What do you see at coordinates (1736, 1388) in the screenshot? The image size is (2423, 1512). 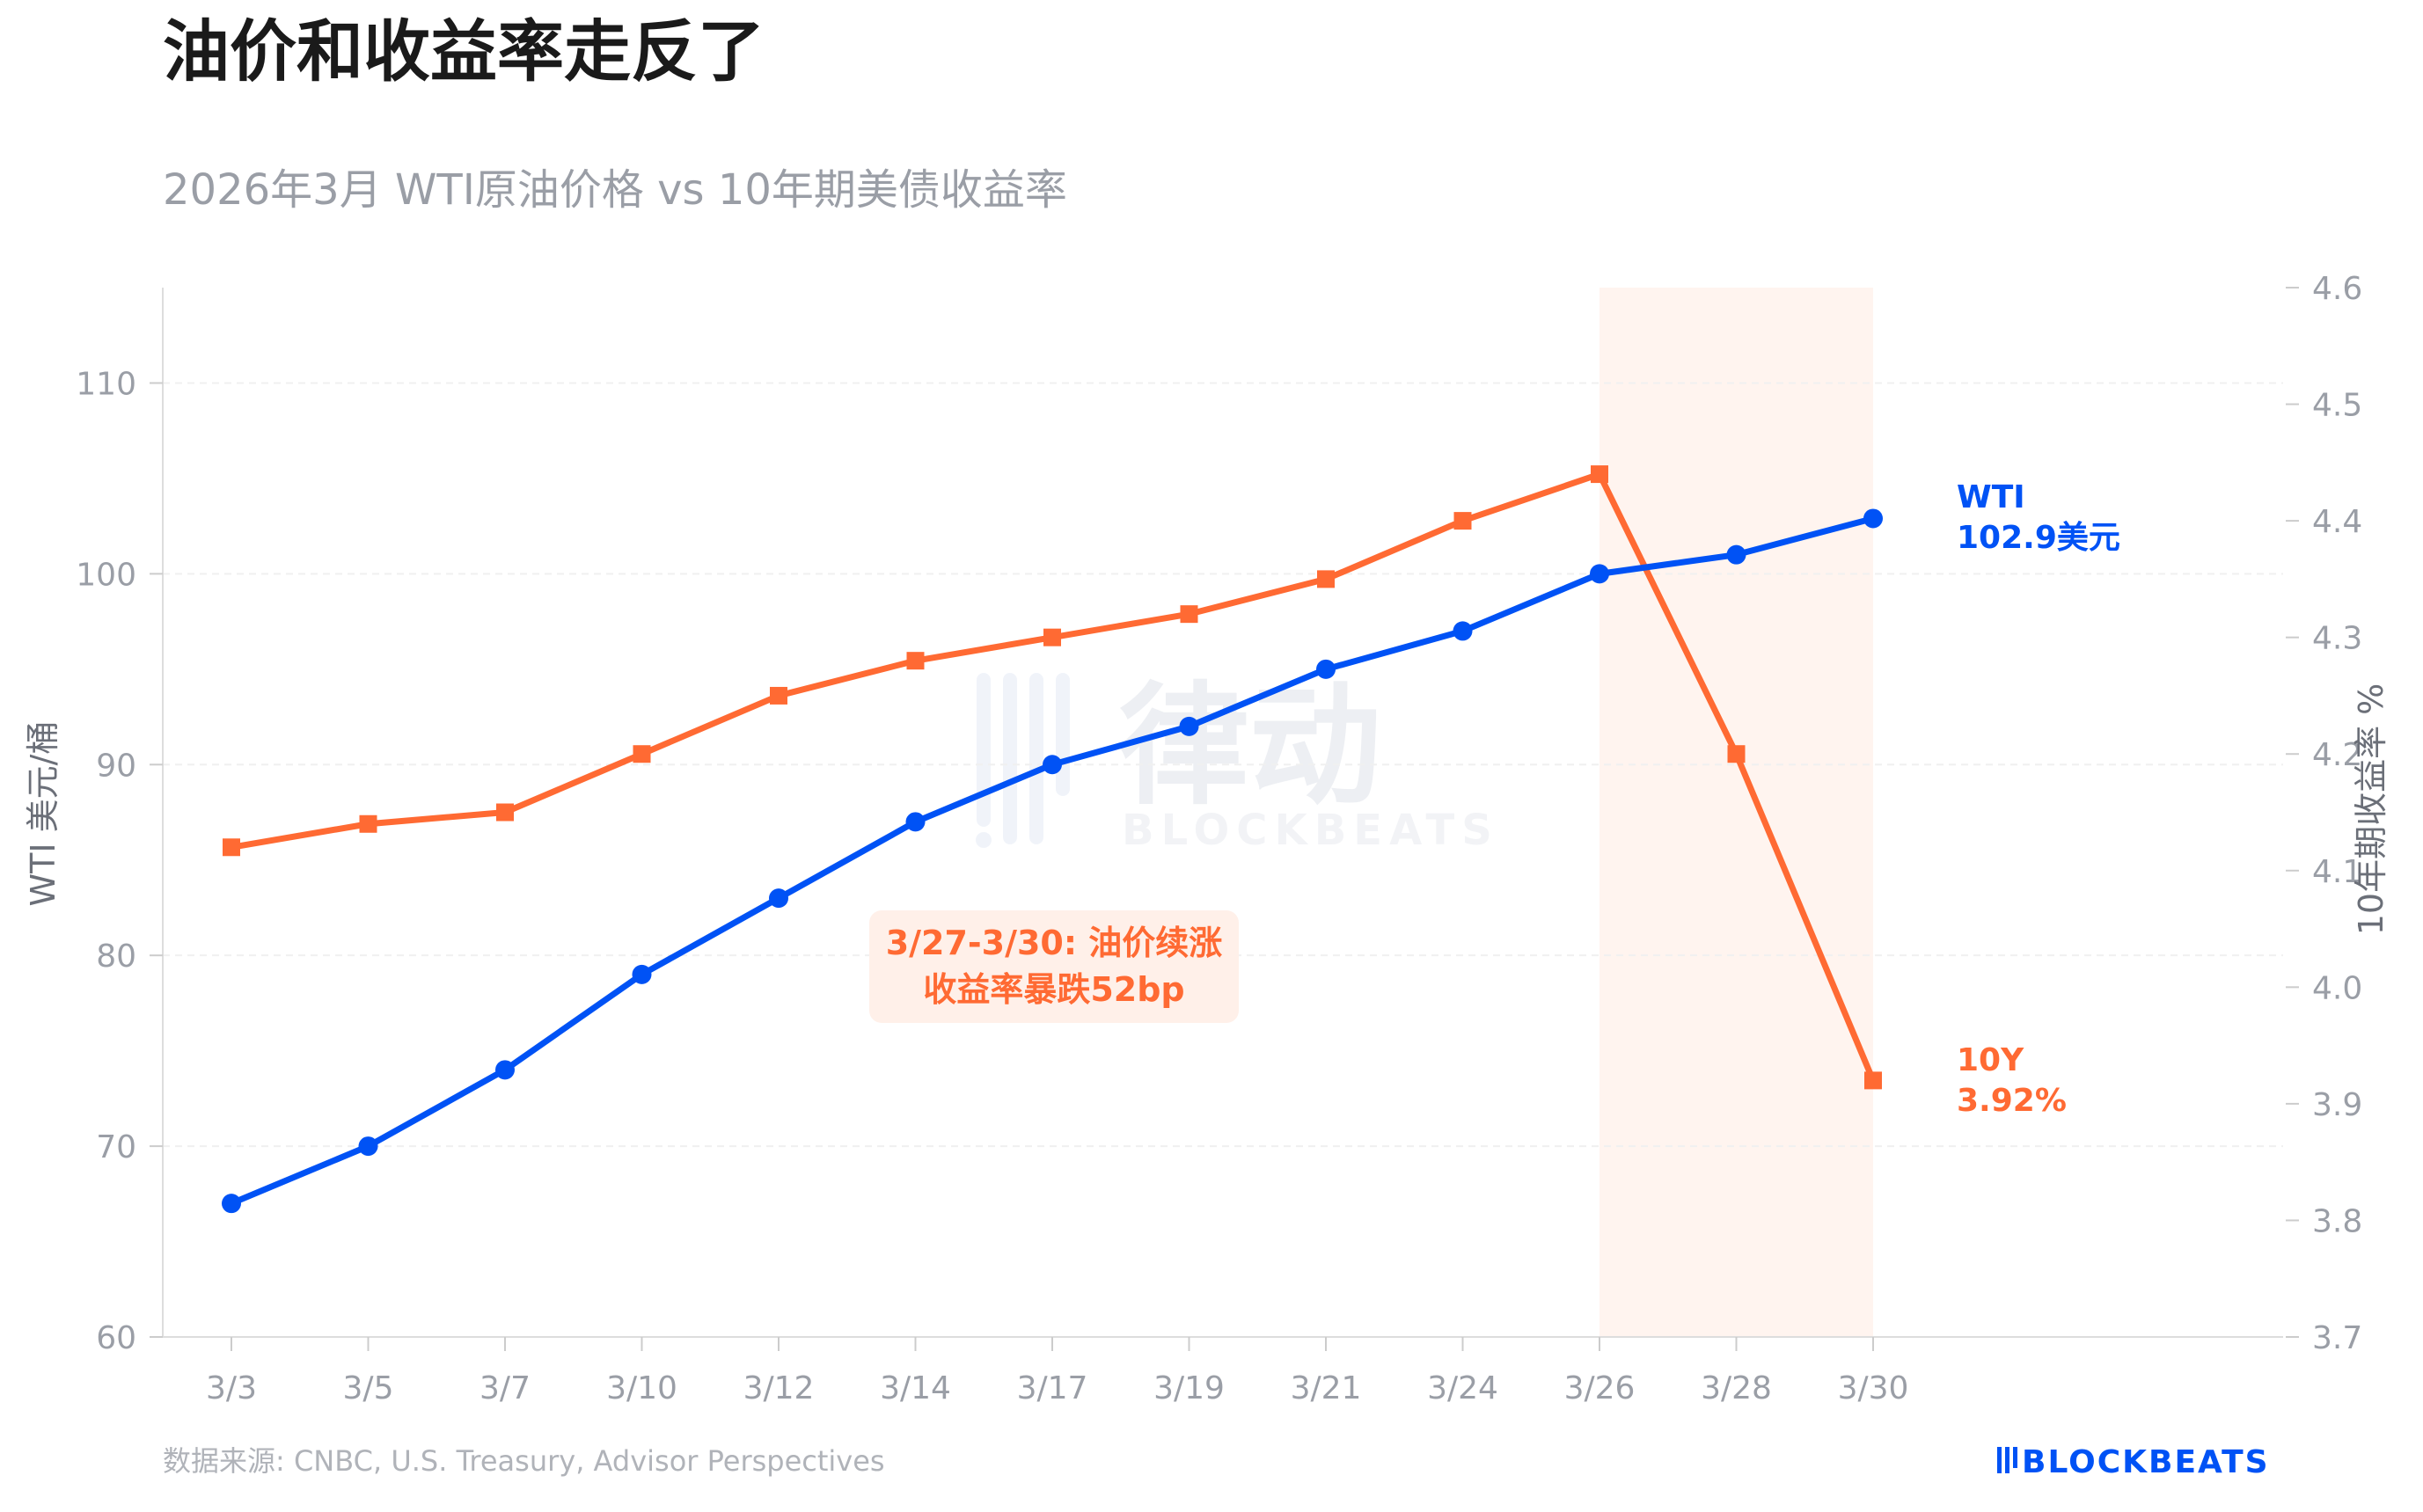 I see `x-tick-label: 3/28` at bounding box center [1736, 1388].